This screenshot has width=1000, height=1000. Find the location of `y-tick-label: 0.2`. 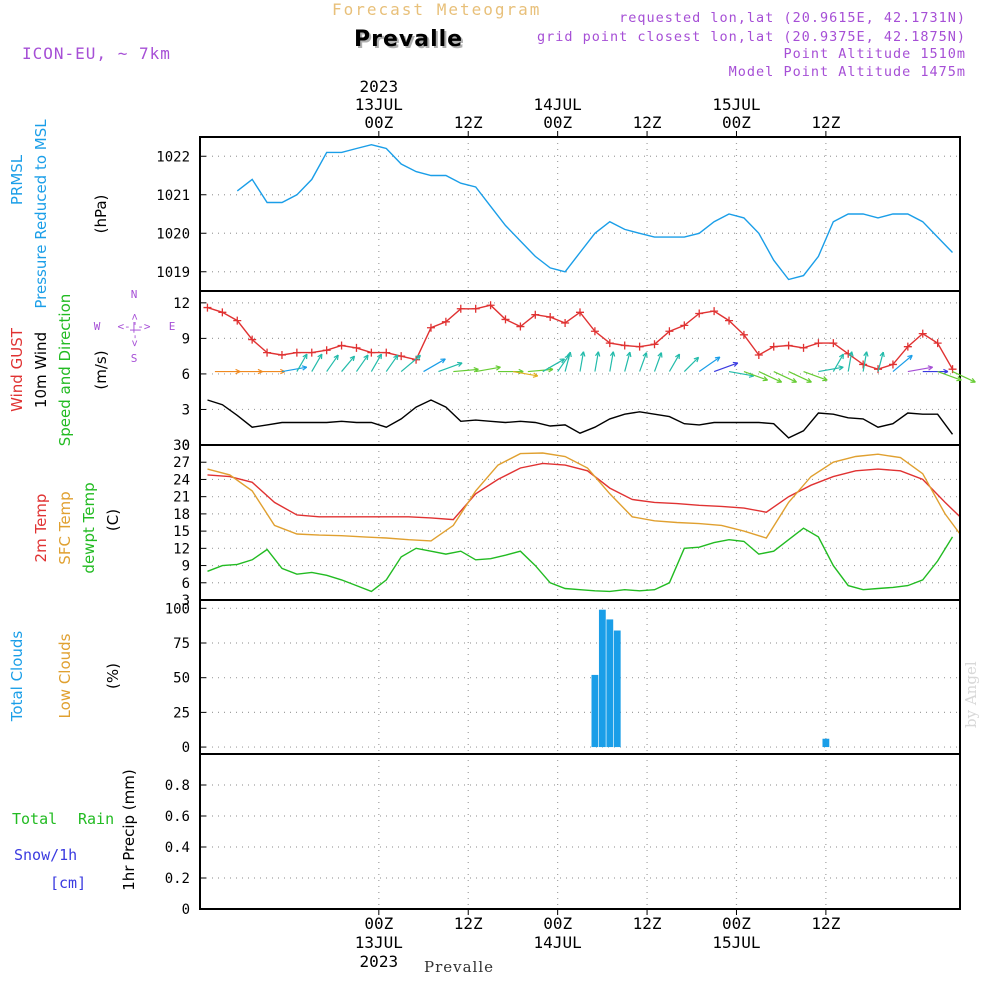

y-tick-label: 0.2 is located at coordinates (177, 879).